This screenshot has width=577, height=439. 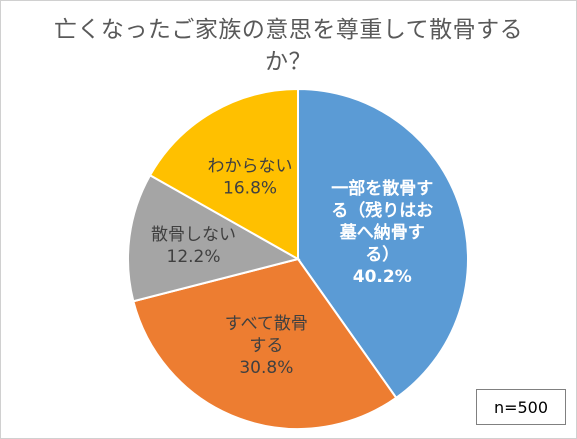 I want to click on slice-category-label: 墓へ納骨す, so click(x=382, y=232).